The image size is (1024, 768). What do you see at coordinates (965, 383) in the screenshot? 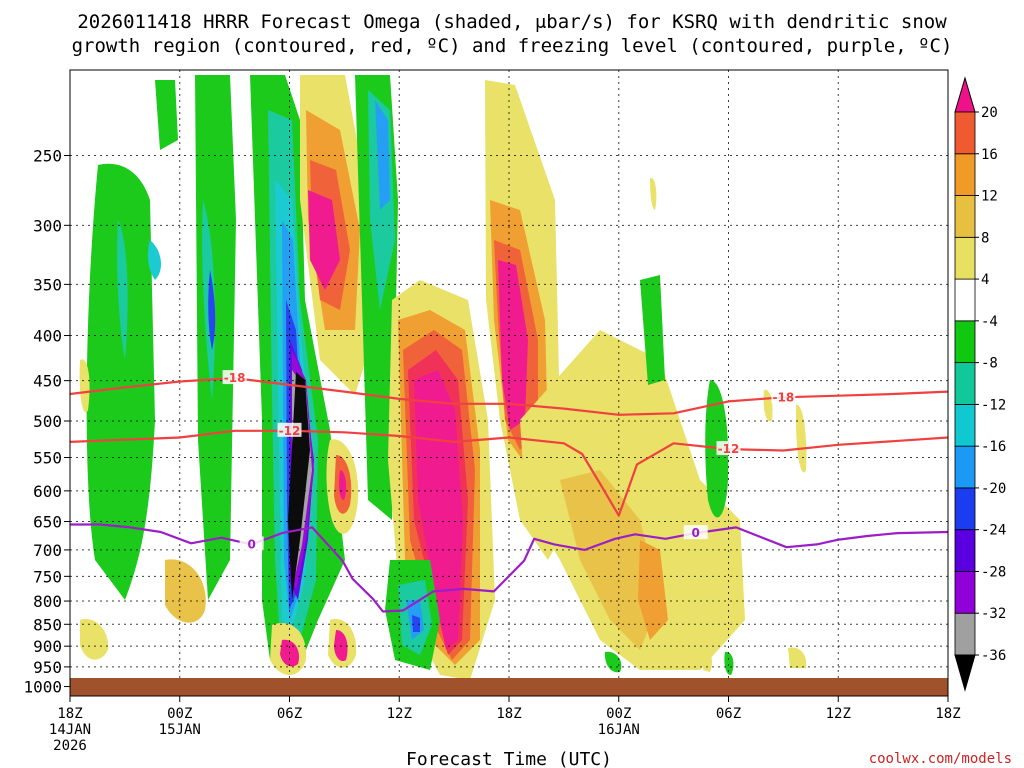
I see `colorbar-band--12-to--8` at bounding box center [965, 383].